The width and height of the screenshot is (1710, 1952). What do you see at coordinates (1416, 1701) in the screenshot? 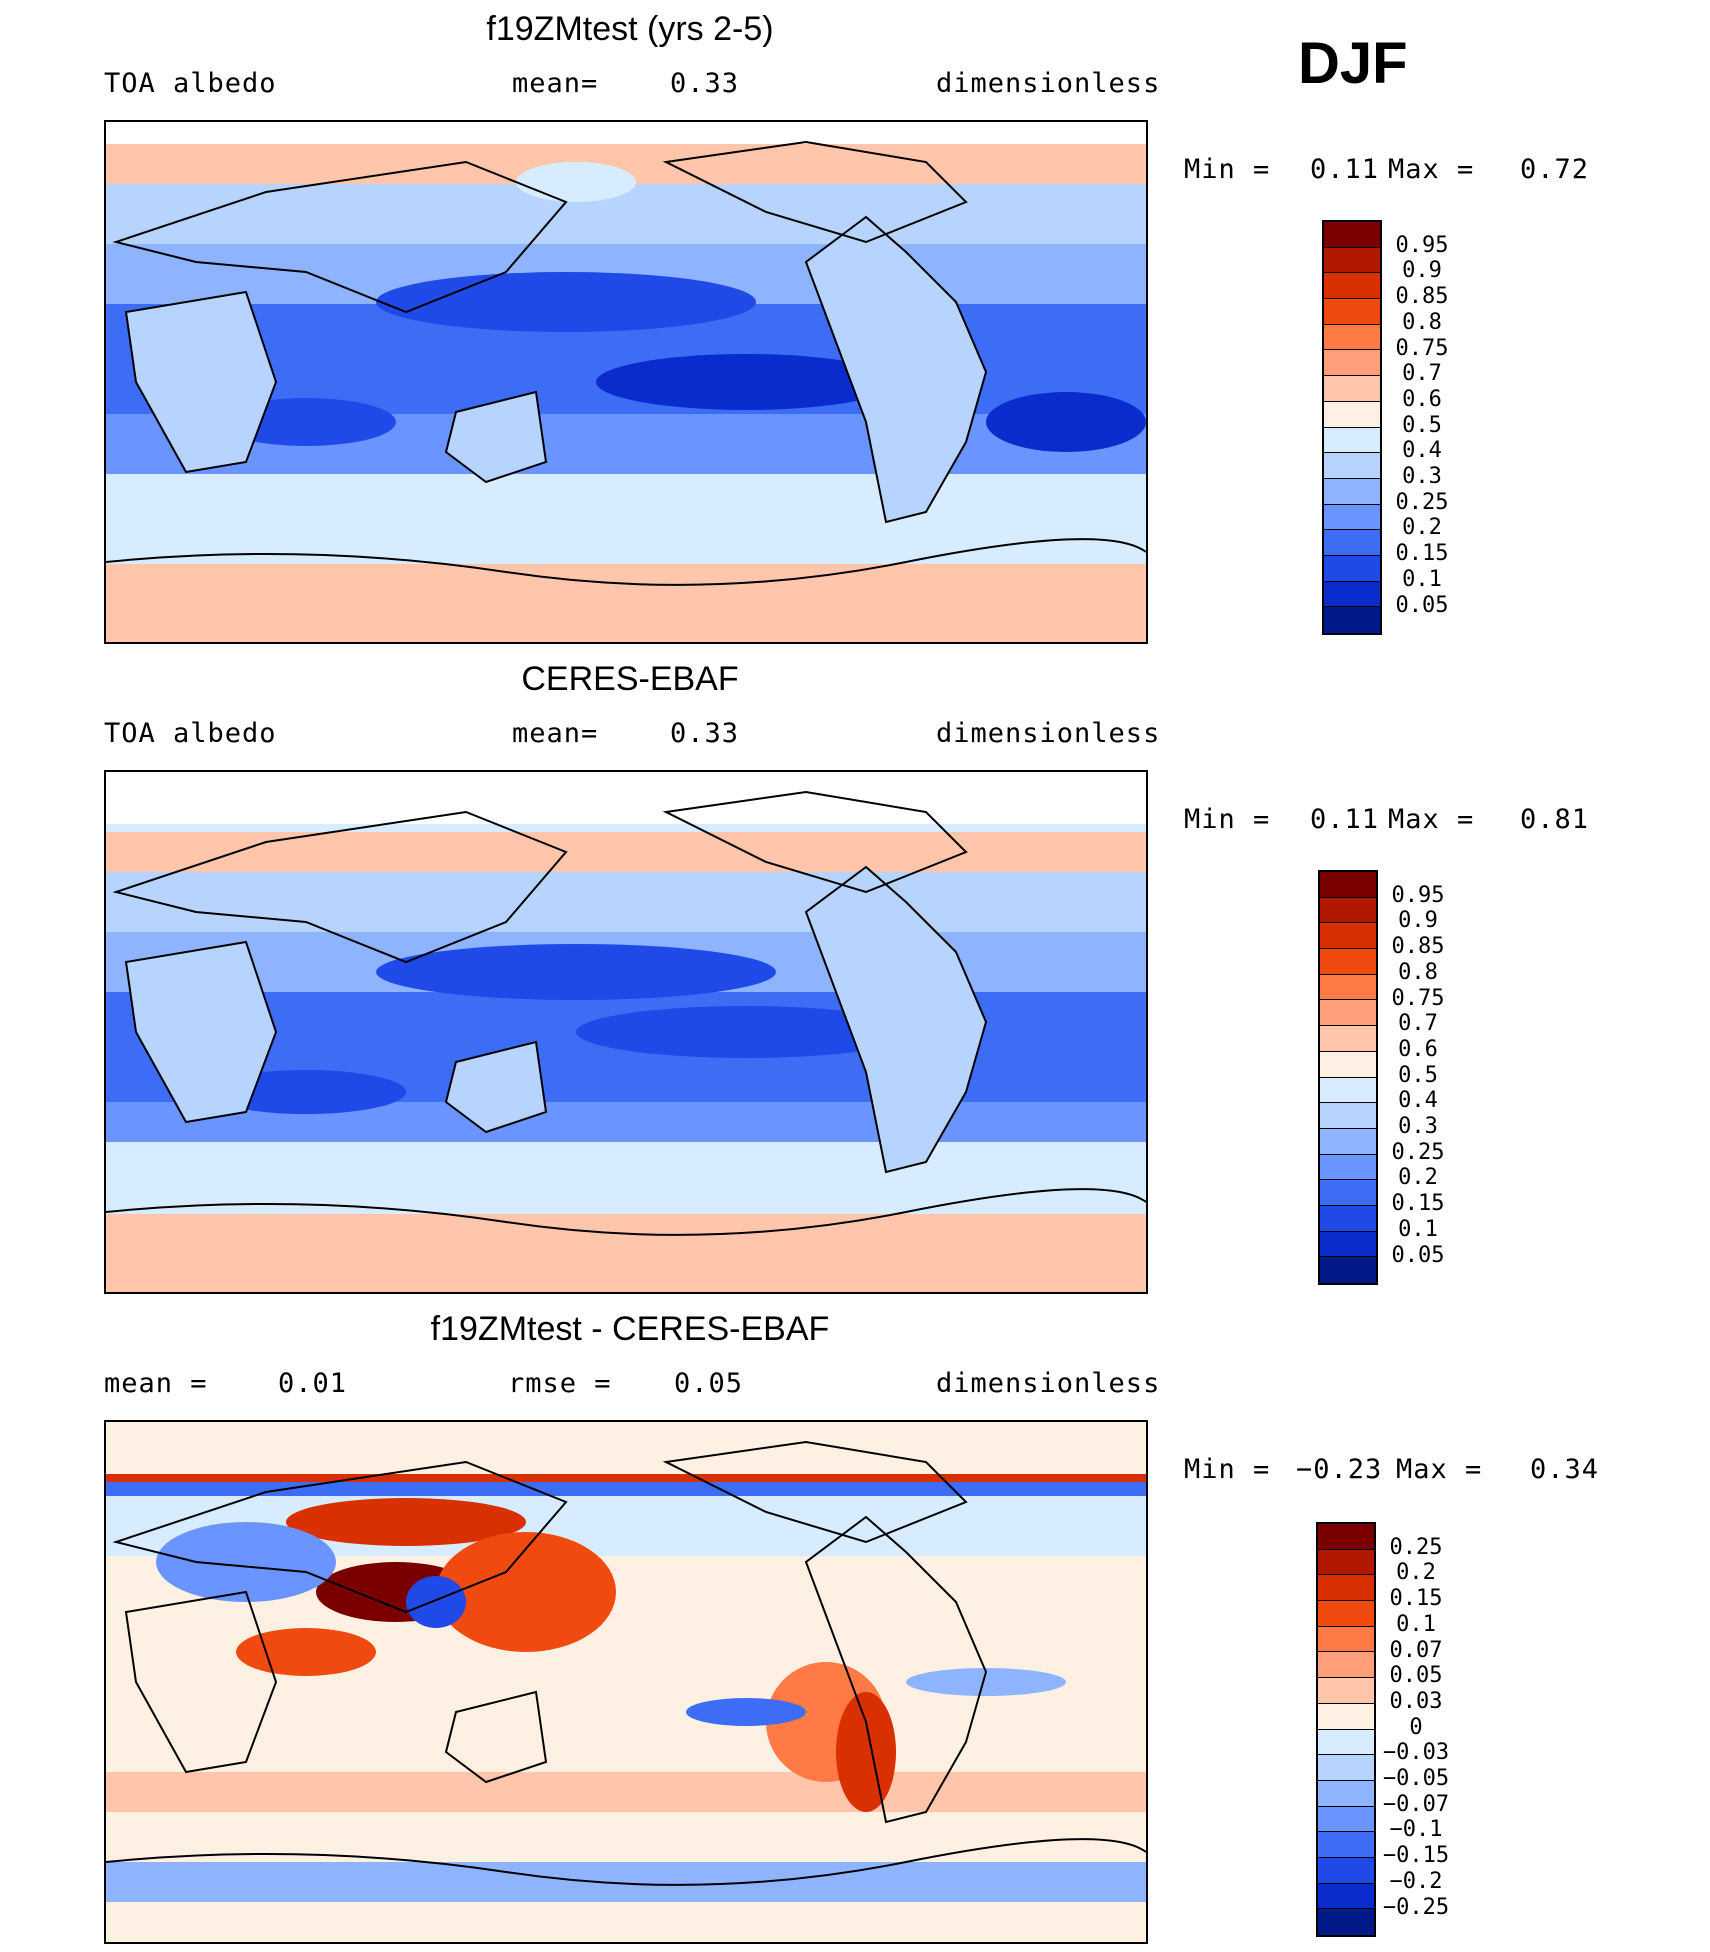
I see `colorbar-tick-label: 0.03` at bounding box center [1416, 1701].